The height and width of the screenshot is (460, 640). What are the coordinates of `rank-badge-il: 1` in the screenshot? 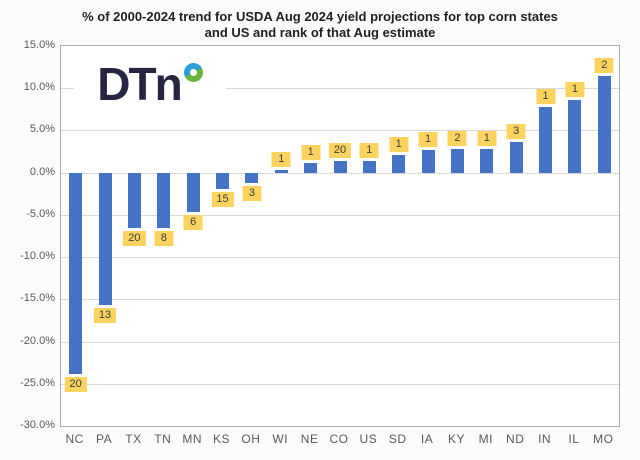 It's located at (575, 90).